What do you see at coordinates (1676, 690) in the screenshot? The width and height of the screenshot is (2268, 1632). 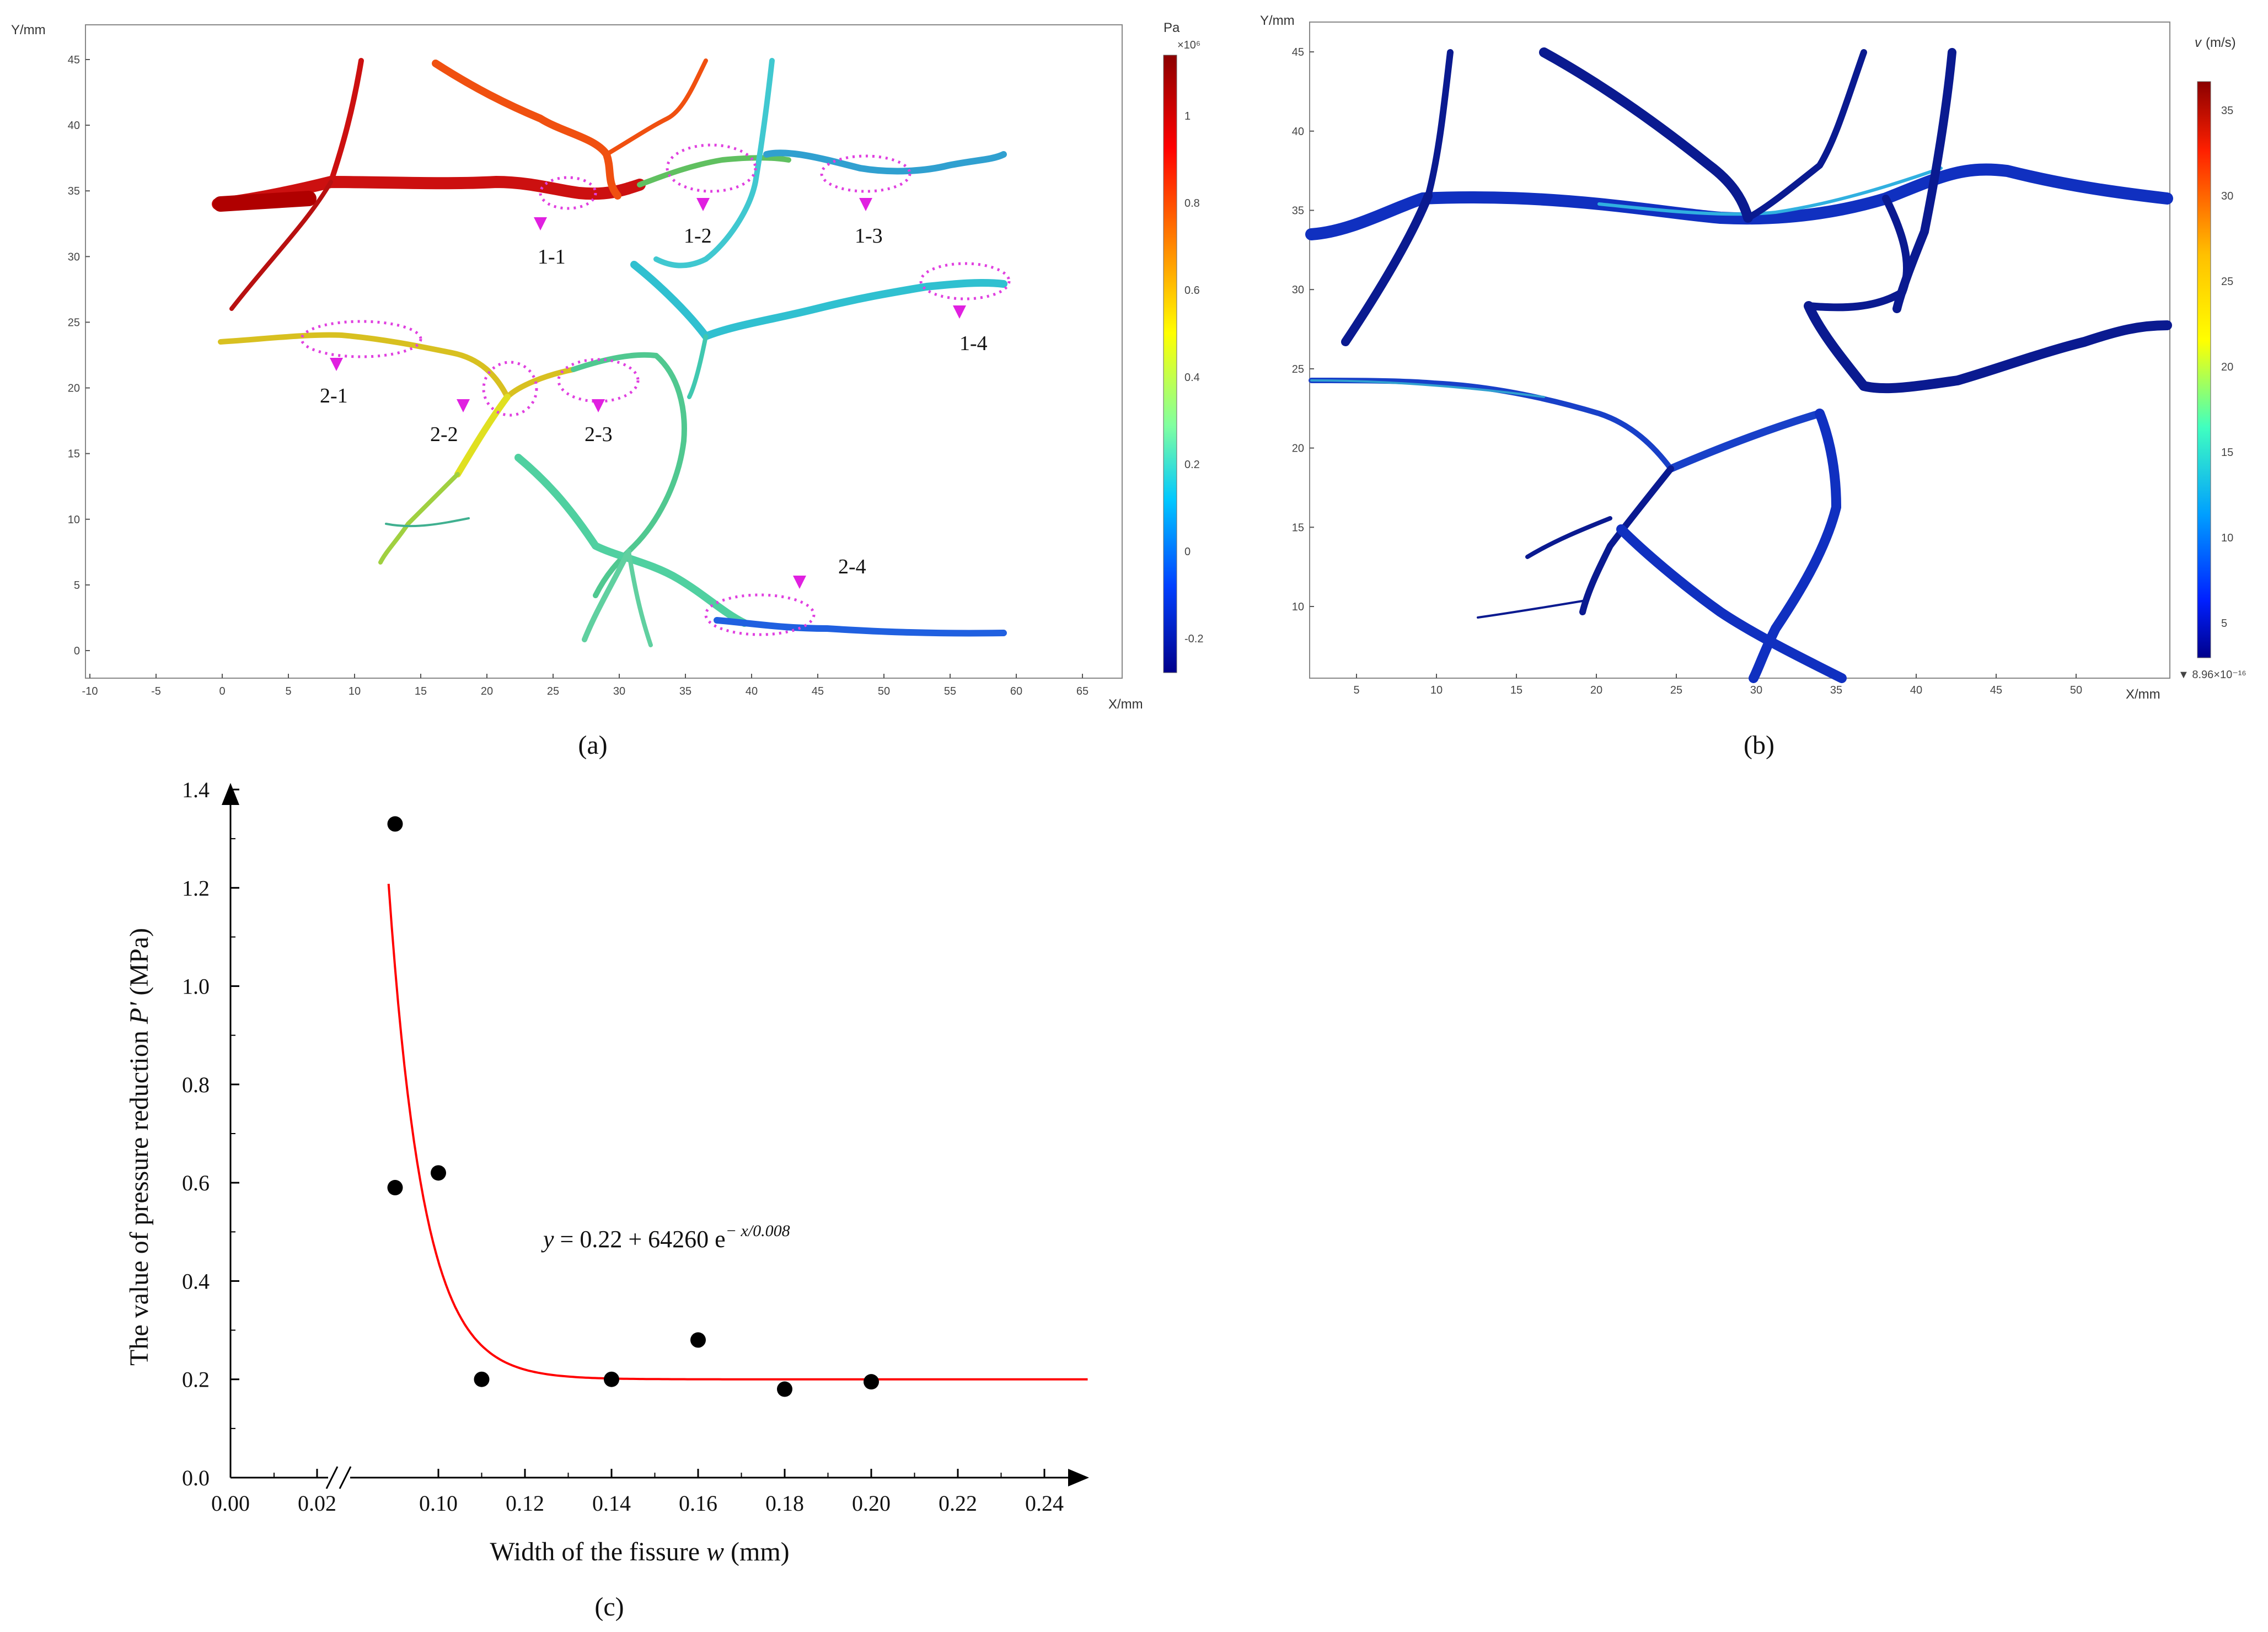 I see `panel-b-x-tick-label: 25` at bounding box center [1676, 690].